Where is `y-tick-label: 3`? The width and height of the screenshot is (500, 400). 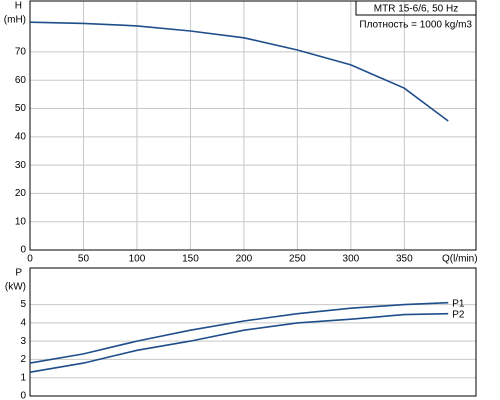 y-tick-label: 3 is located at coordinates (23, 341).